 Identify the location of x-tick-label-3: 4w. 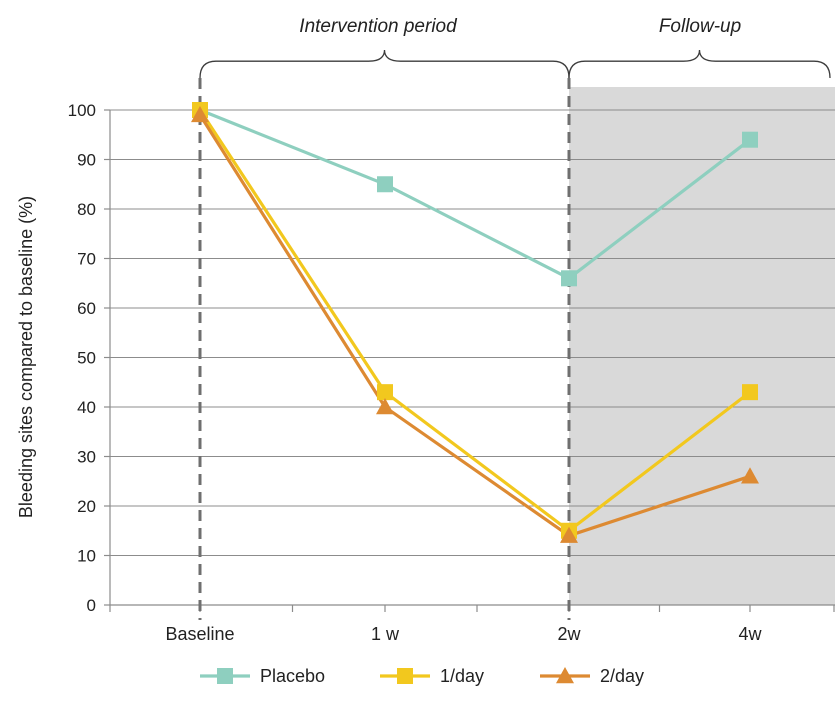
(750, 634).